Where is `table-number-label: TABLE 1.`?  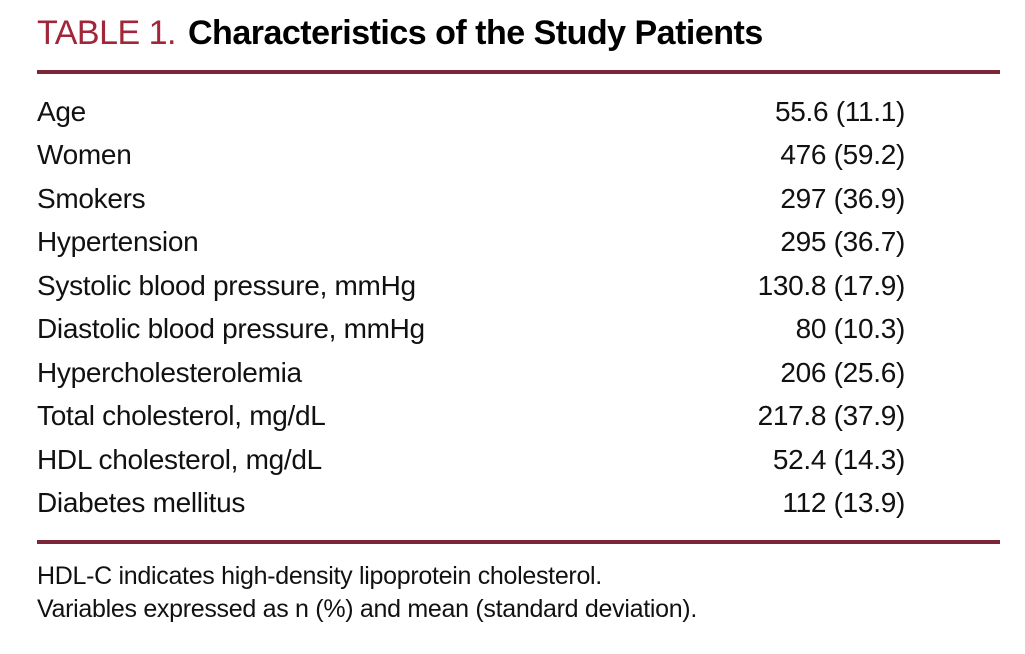
table-number-label: TABLE 1. is located at coordinates (107, 33).